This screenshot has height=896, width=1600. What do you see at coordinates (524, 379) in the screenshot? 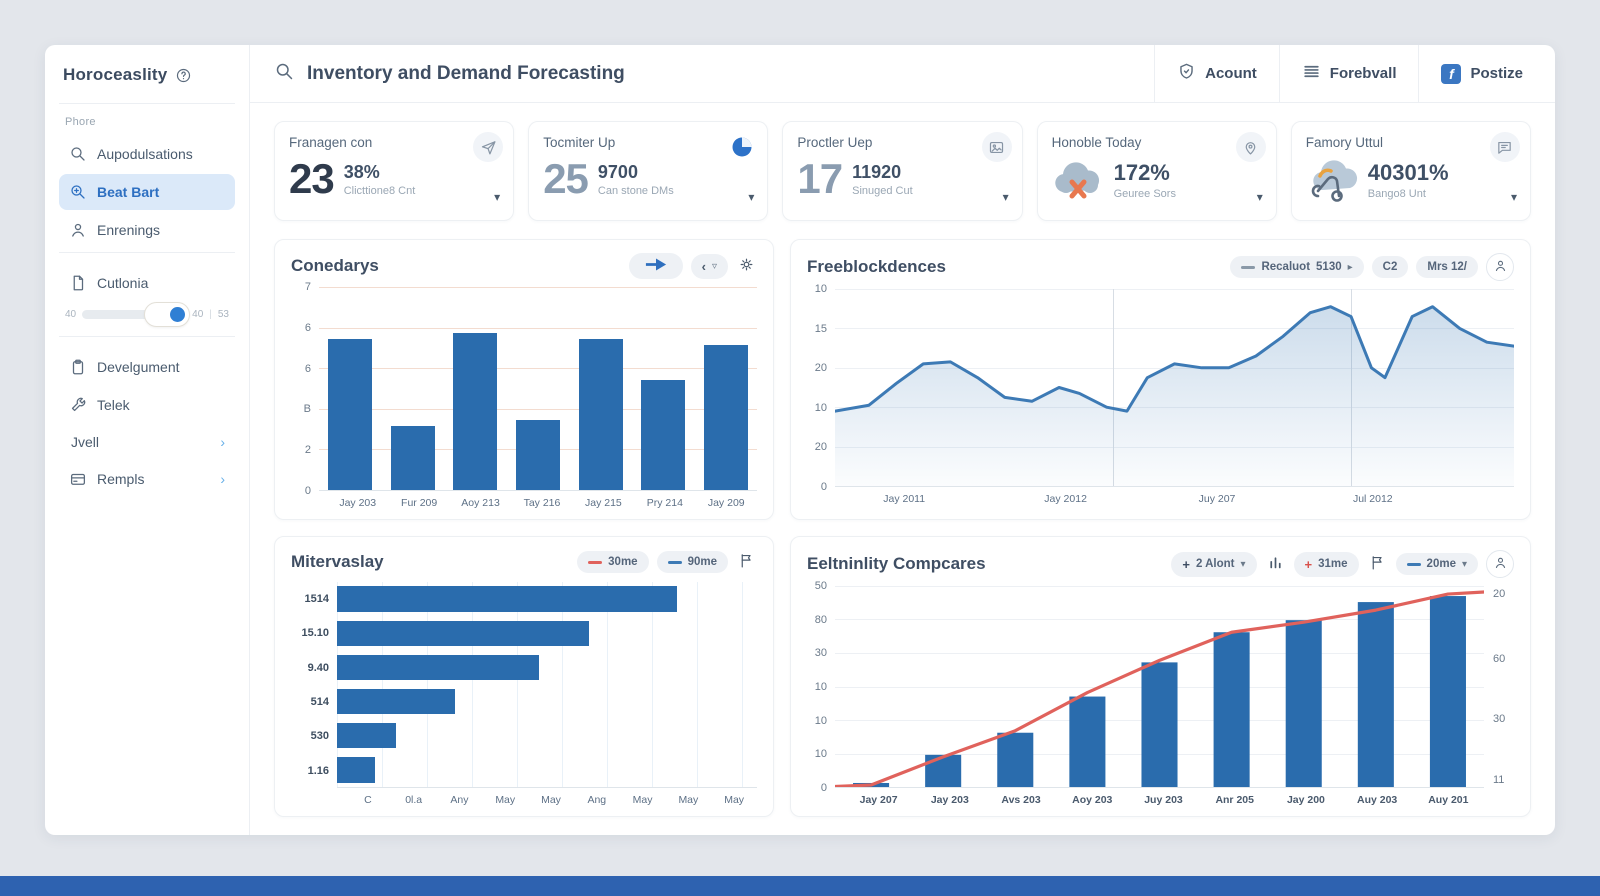
I see `chart-card-conedarys: Conedarys ‹ ▿ 7 6 6 B 2 0 Jay 2` at bounding box center [524, 379].